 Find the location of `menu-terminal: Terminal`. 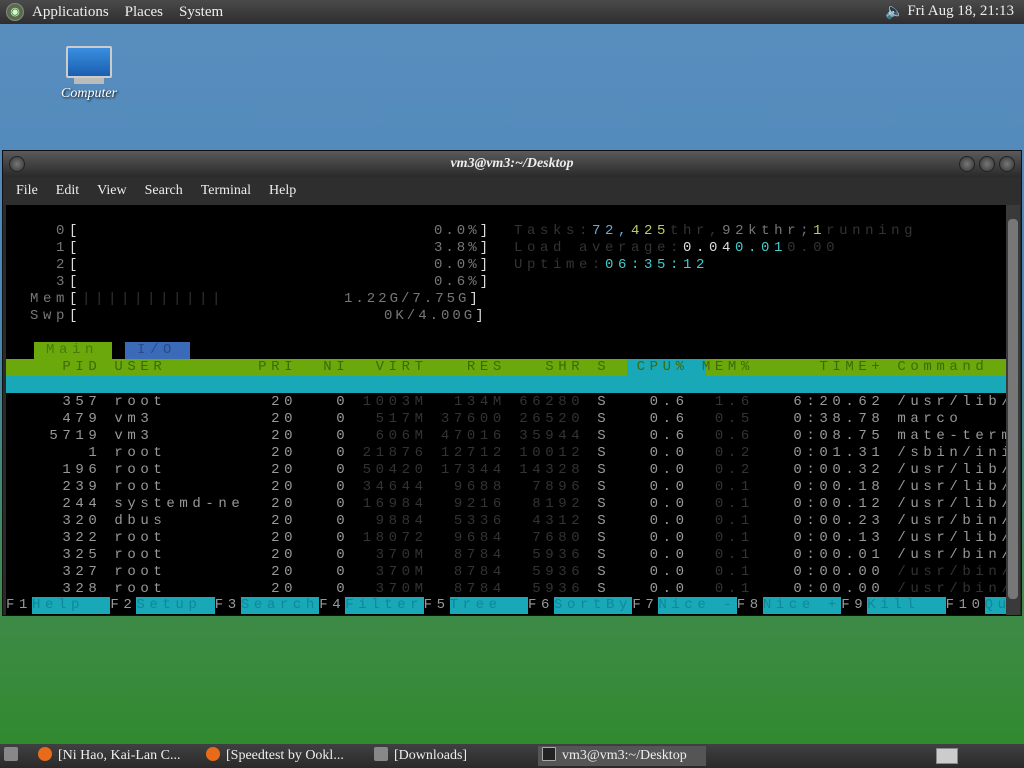

menu-terminal: Terminal is located at coordinates (226, 190).